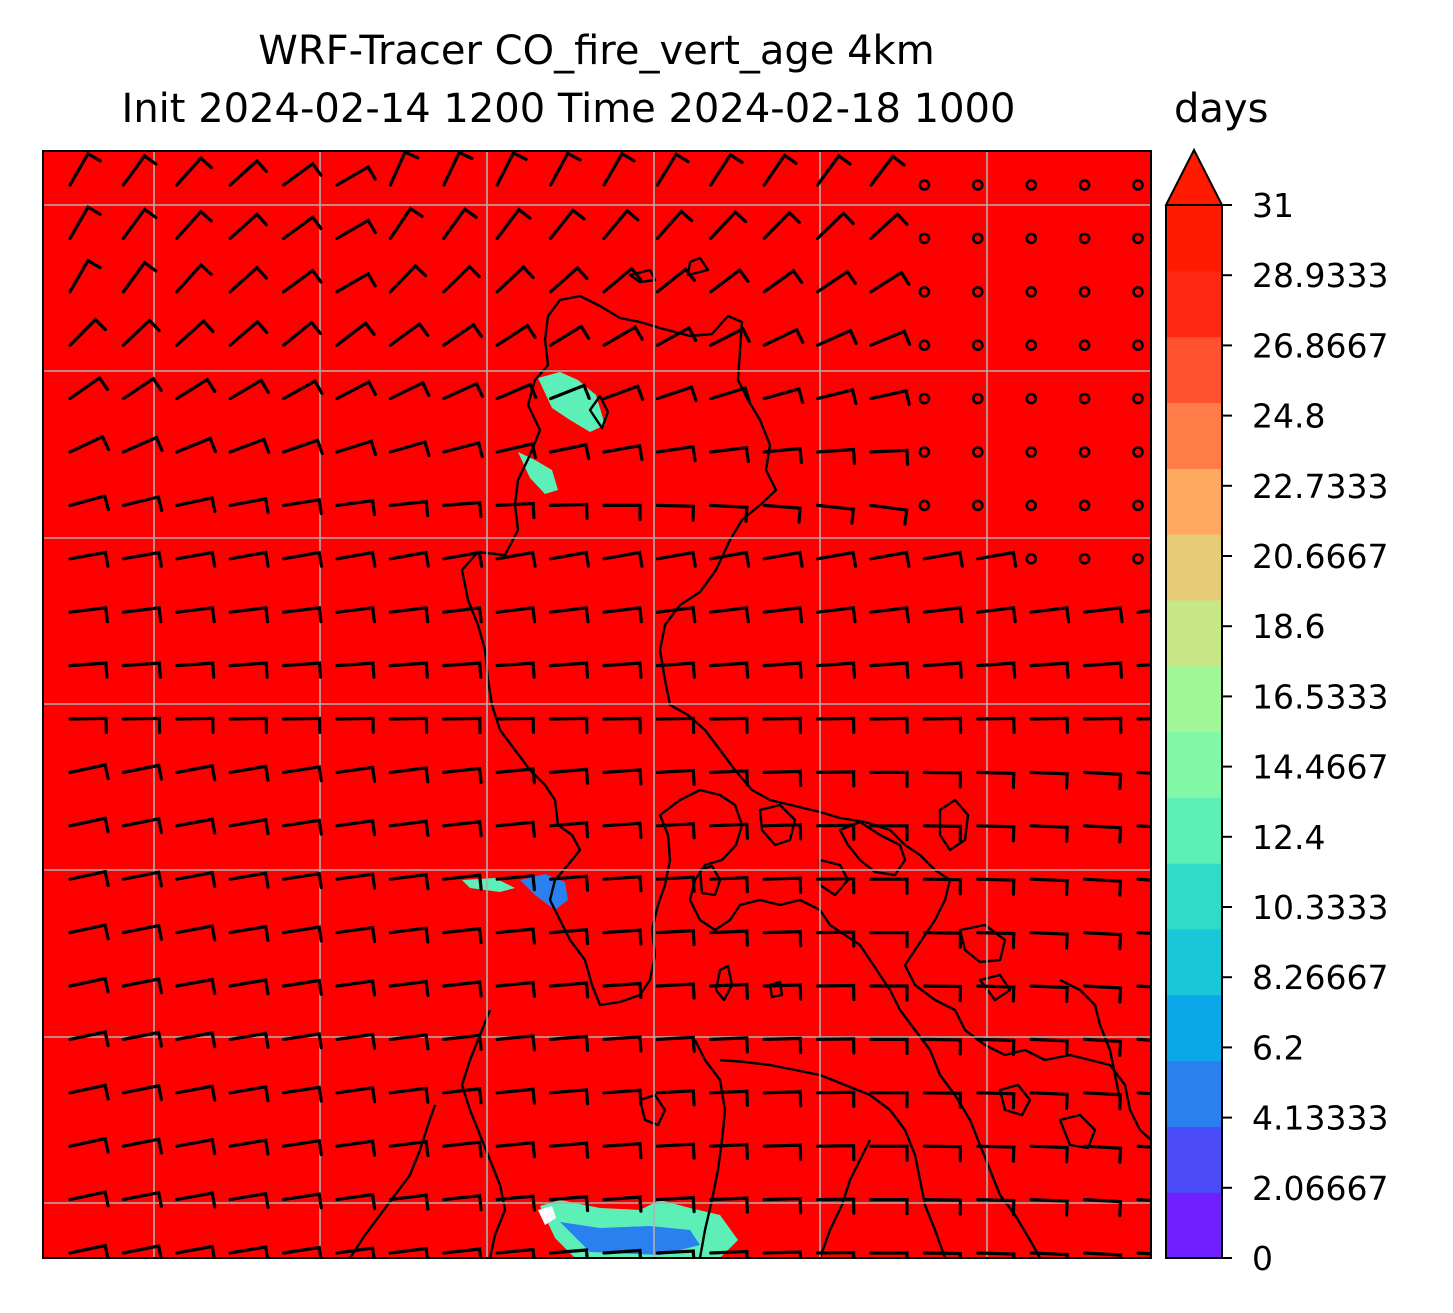 The width and height of the screenshot is (1453, 1313). What do you see at coordinates (1320, 696) in the screenshot?
I see `colorbar-tick-label: 16.5333` at bounding box center [1320, 696].